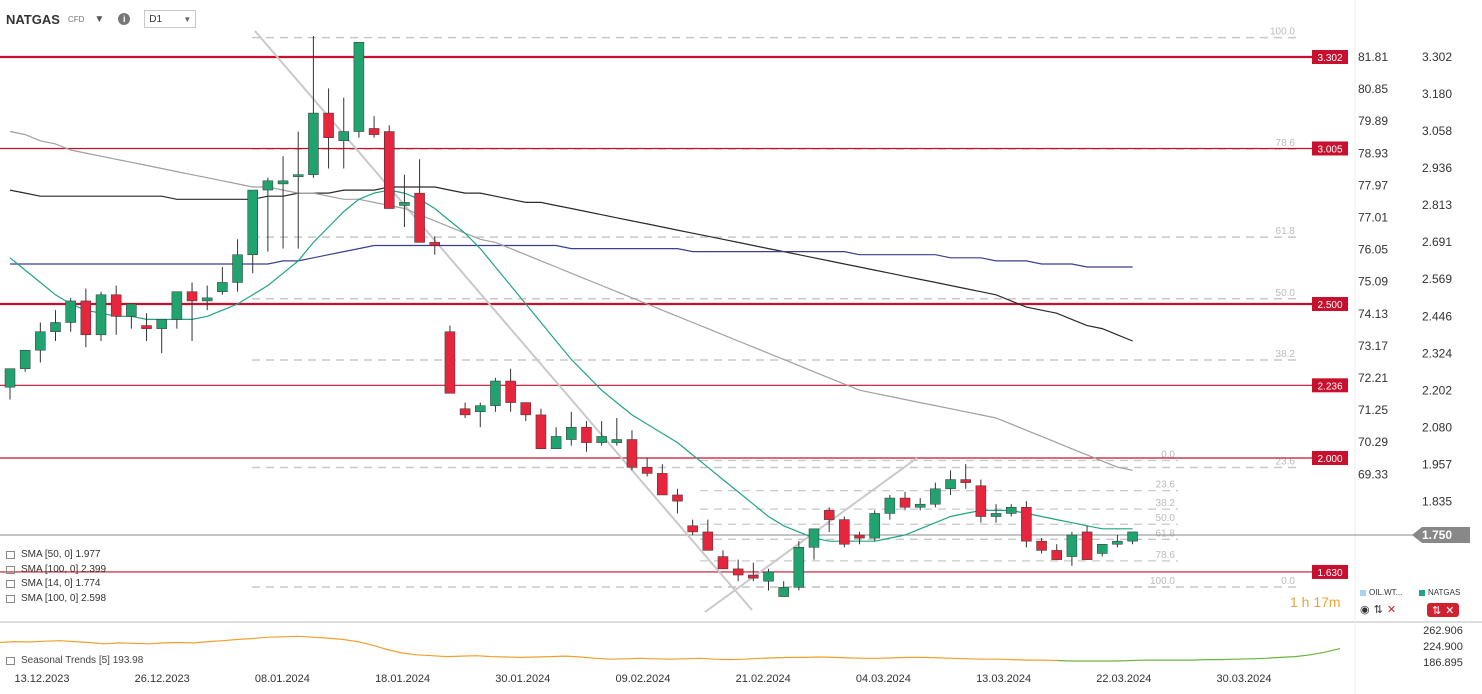 The image size is (1482, 694). What do you see at coordinates (1444, 592) in the screenshot?
I see `compare-label: NATGAS` at bounding box center [1444, 592].